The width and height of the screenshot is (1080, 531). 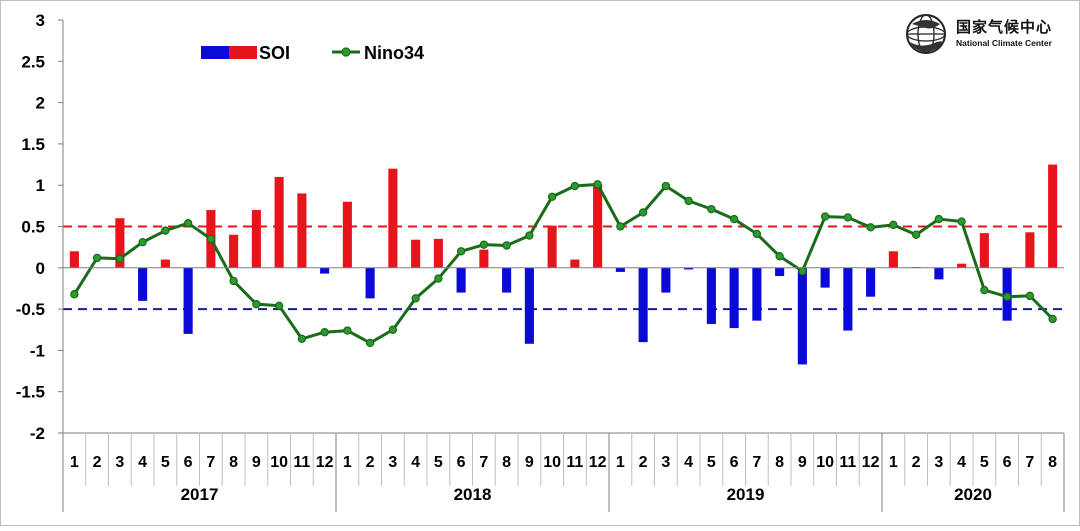 I want to click on legend-nino34-label: Nino34, so click(x=394, y=53).